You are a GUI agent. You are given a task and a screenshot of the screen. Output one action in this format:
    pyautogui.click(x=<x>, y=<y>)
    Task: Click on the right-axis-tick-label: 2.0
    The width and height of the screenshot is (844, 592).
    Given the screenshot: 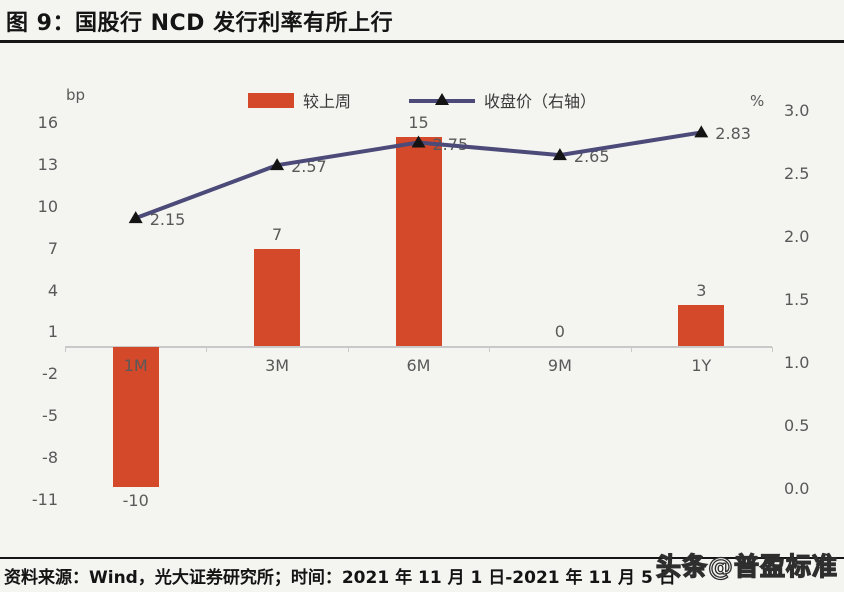 What is the action you would take?
    pyautogui.click(x=797, y=236)
    